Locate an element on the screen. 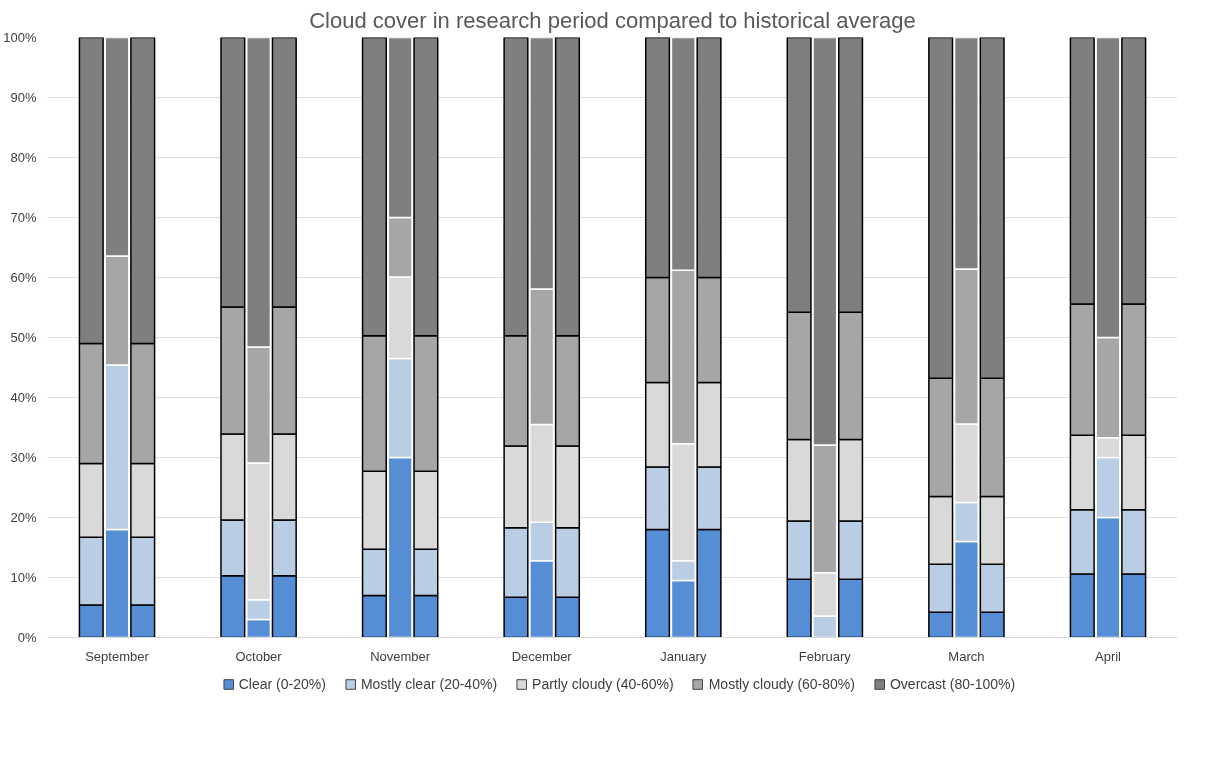  x-tick-label: December is located at coordinates (542, 656).